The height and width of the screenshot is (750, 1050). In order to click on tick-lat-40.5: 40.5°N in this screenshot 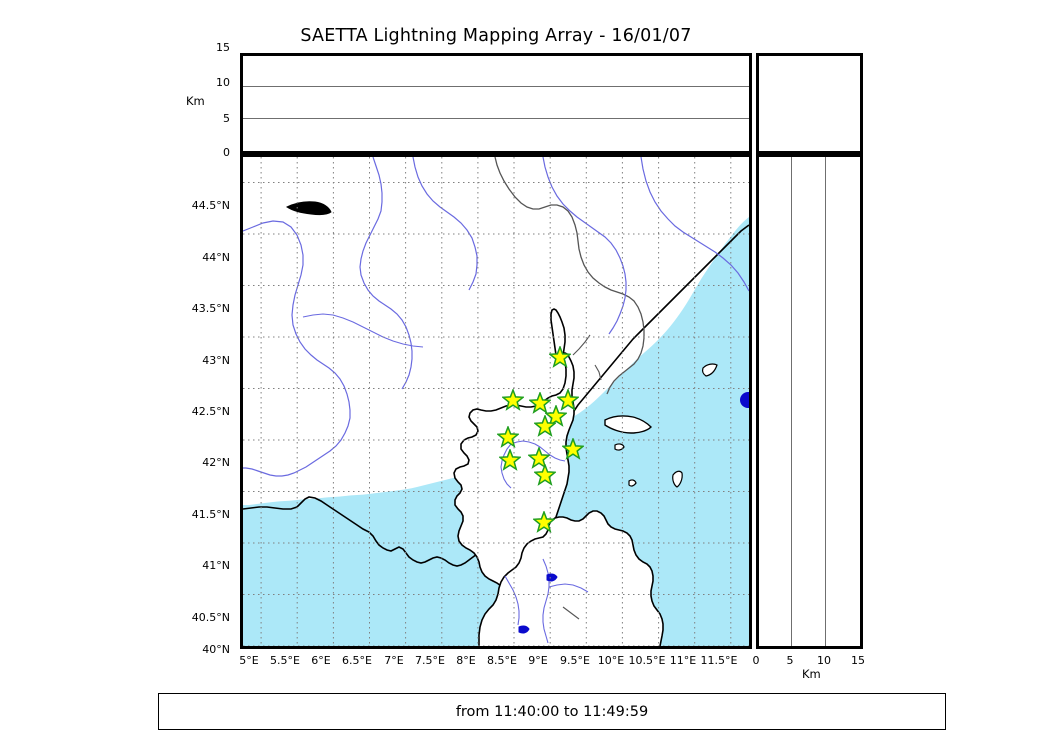, I will do `click(210, 617)`.